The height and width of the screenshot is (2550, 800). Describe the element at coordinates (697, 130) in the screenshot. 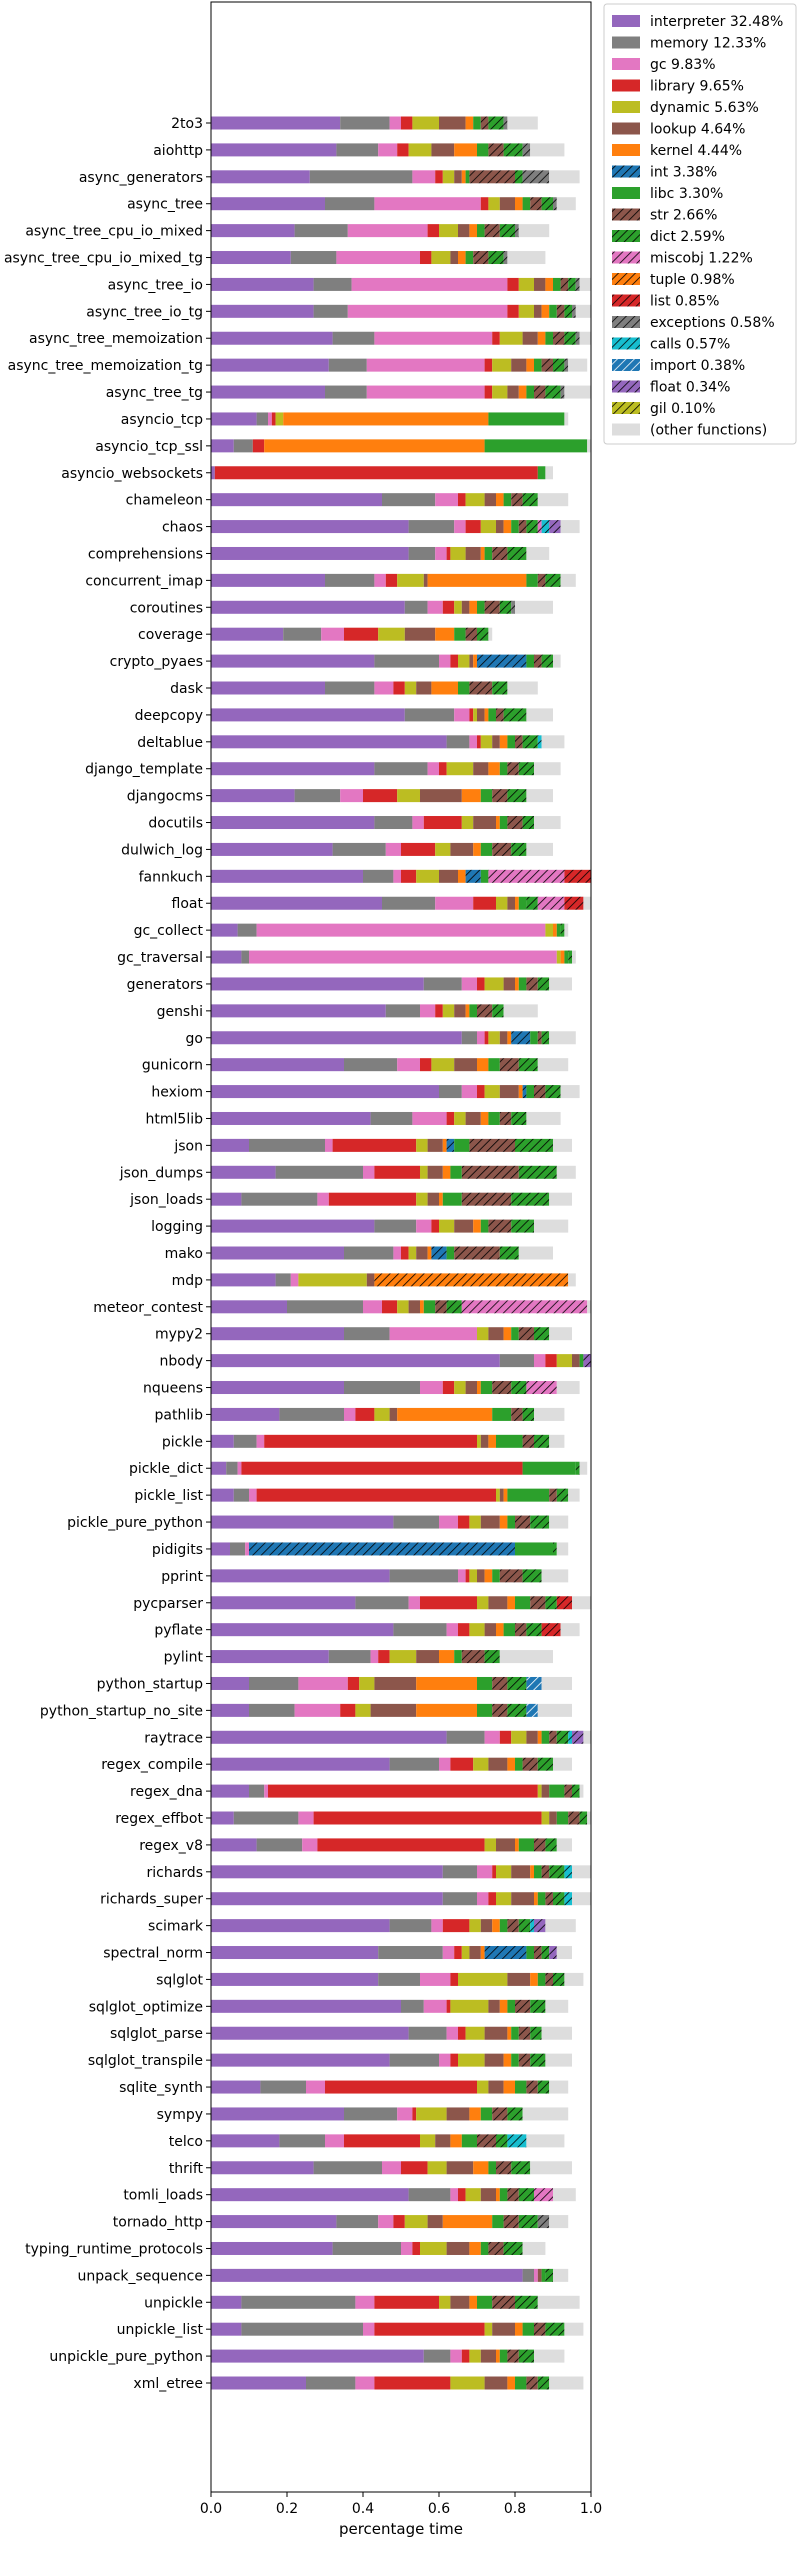

I see `legend-label: lookup 4.64%` at that location.